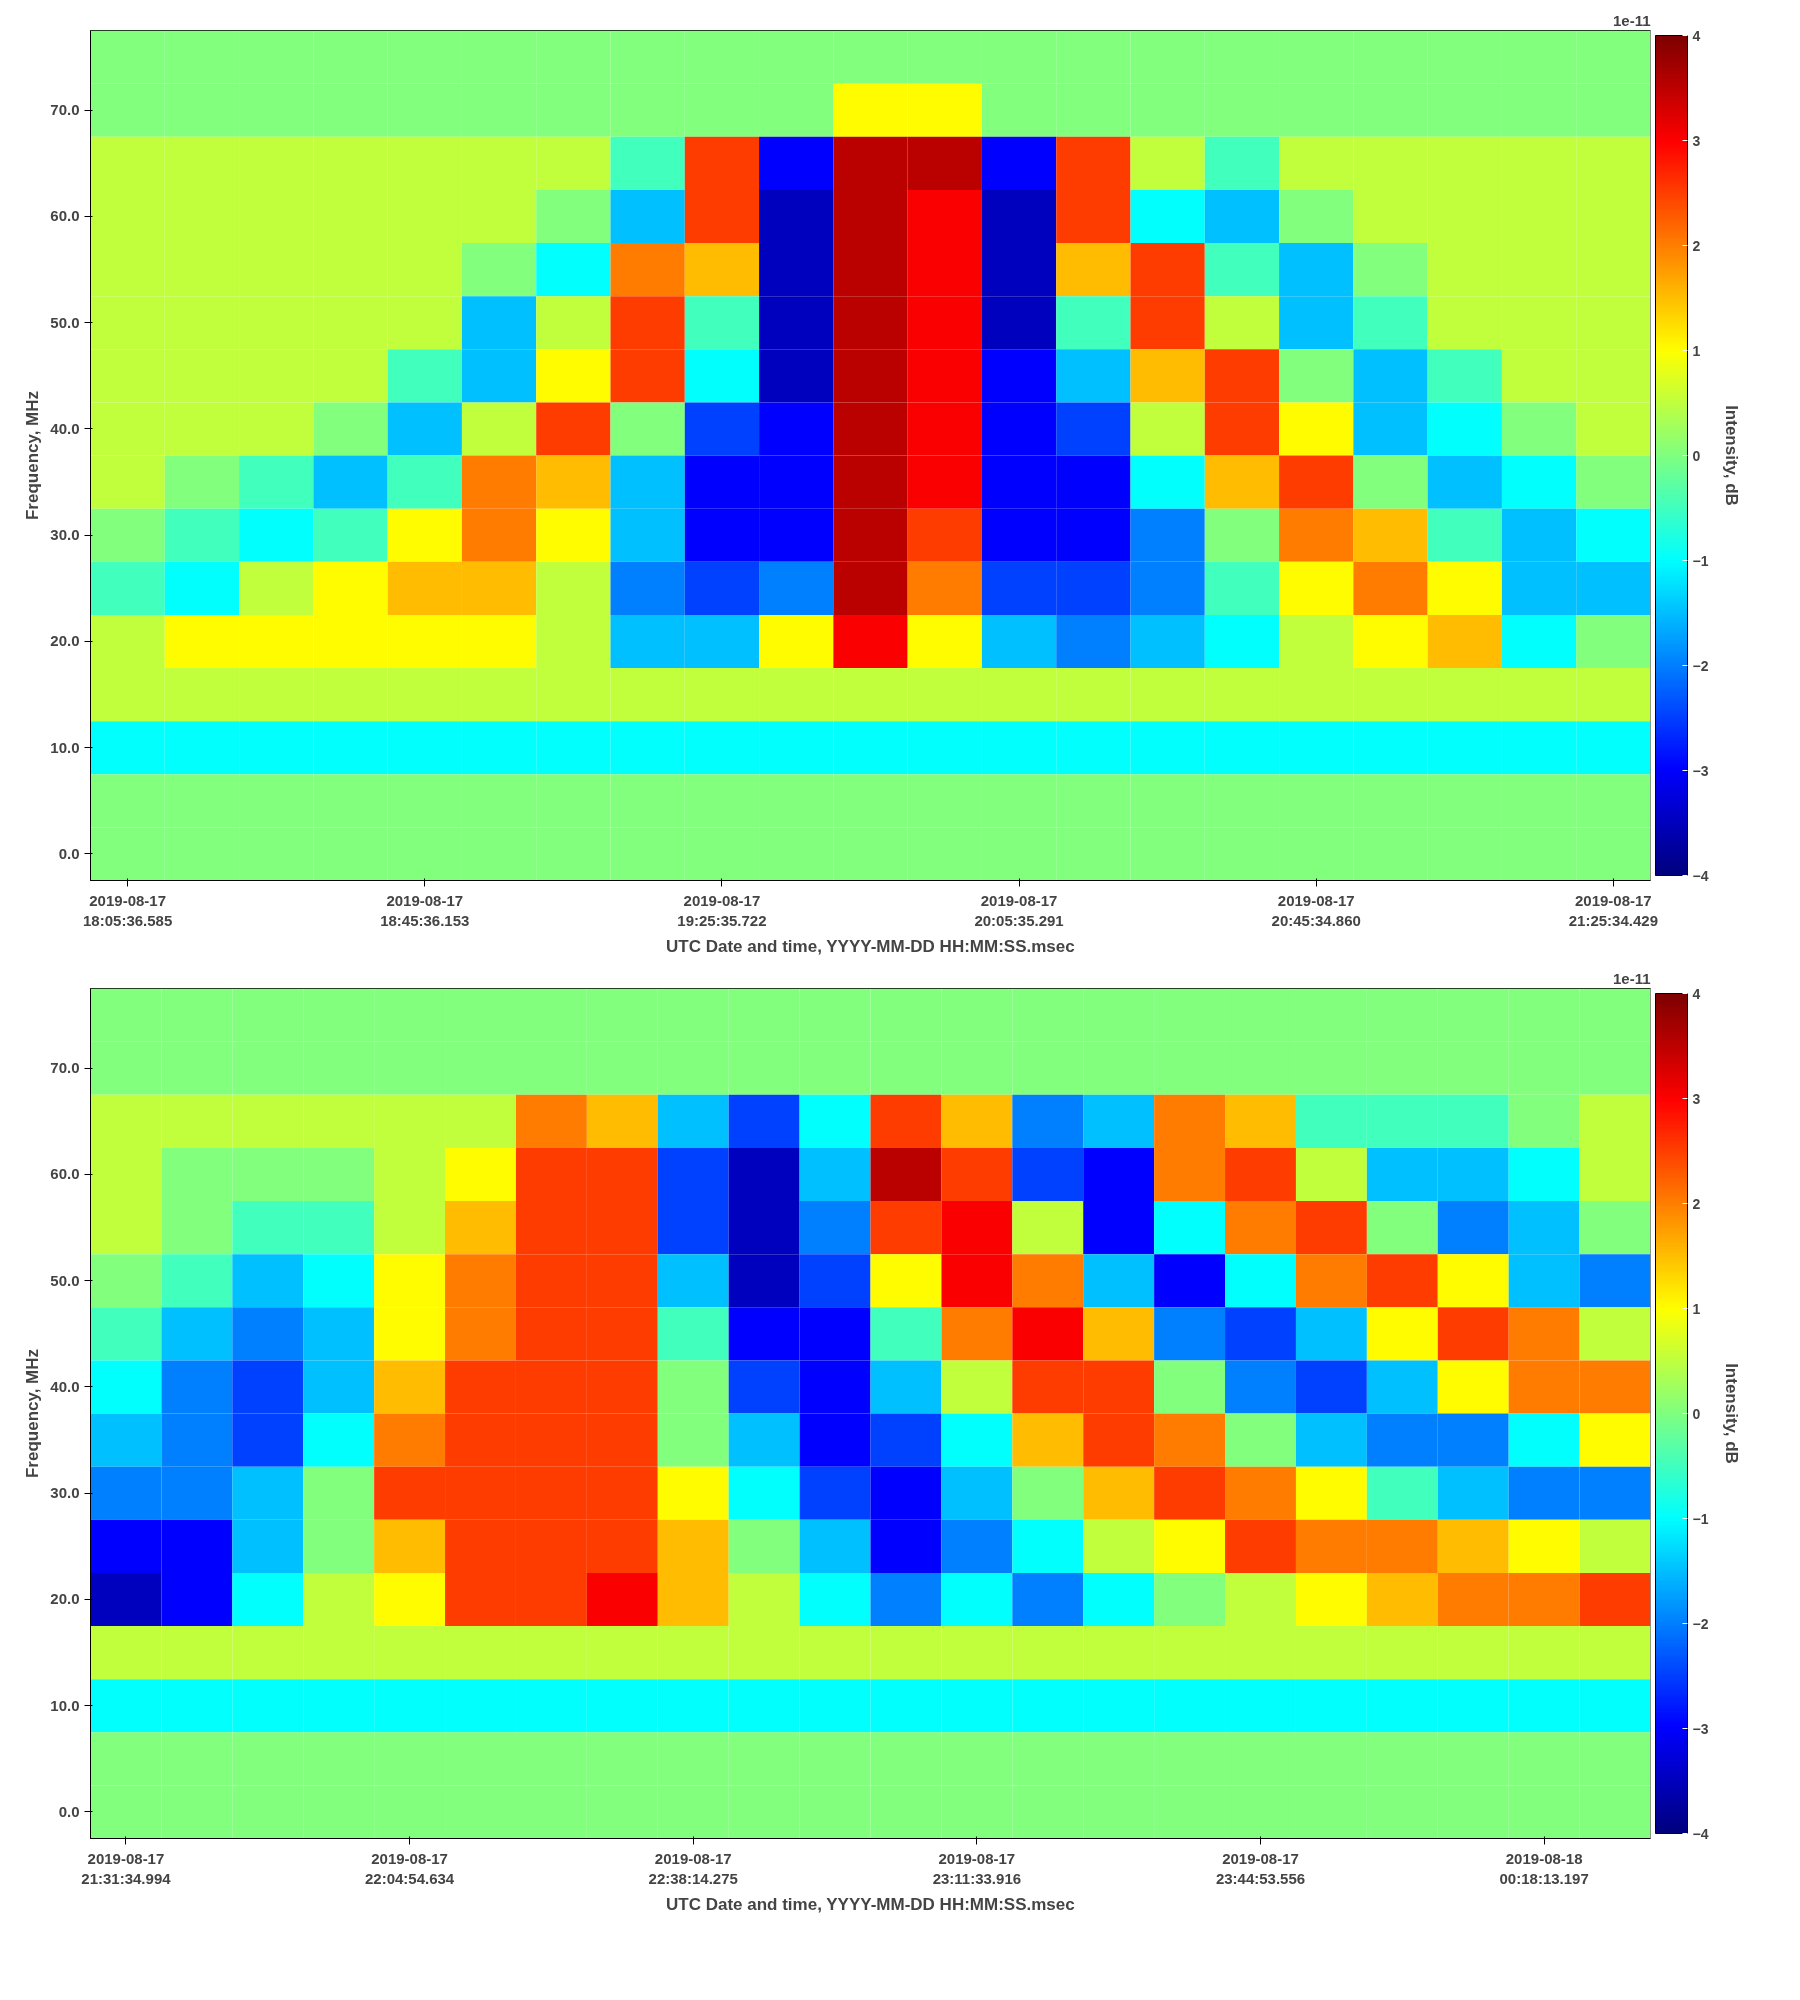  I want to click on x-tick-label: 2019-08-18 00:18:13.197, so click(1544, 1868).